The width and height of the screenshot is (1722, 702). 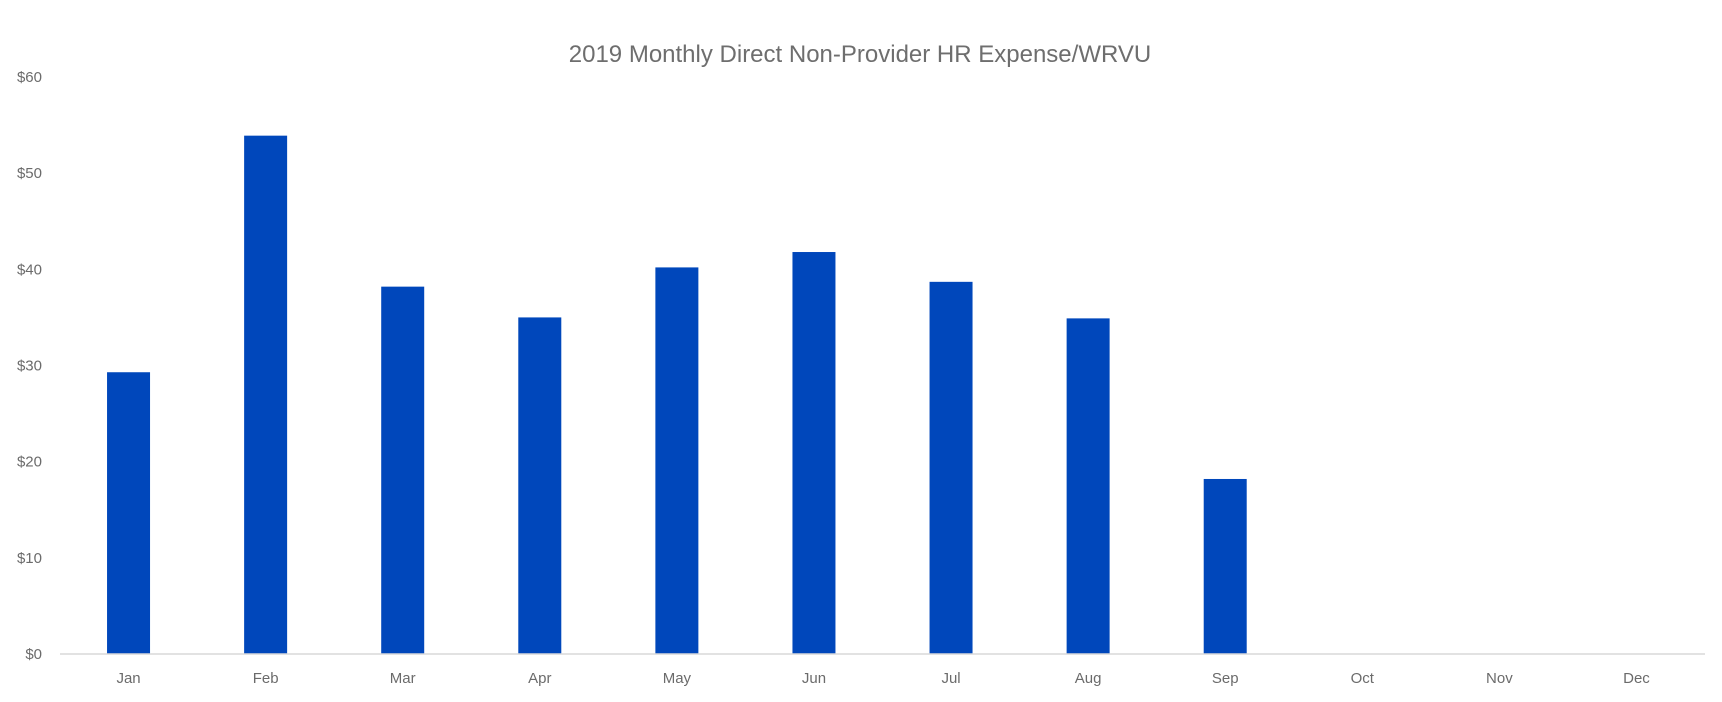 I want to click on x-tick-label: Dec, so click(x=1636, y=678).